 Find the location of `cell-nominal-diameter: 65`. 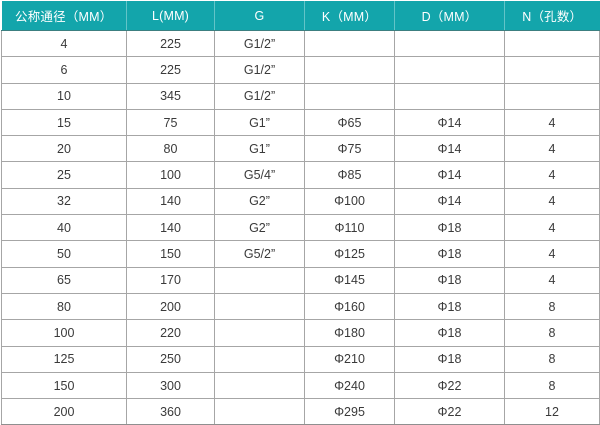

cell-nominal-diameter: 65 is located at coordinates (64, 280).